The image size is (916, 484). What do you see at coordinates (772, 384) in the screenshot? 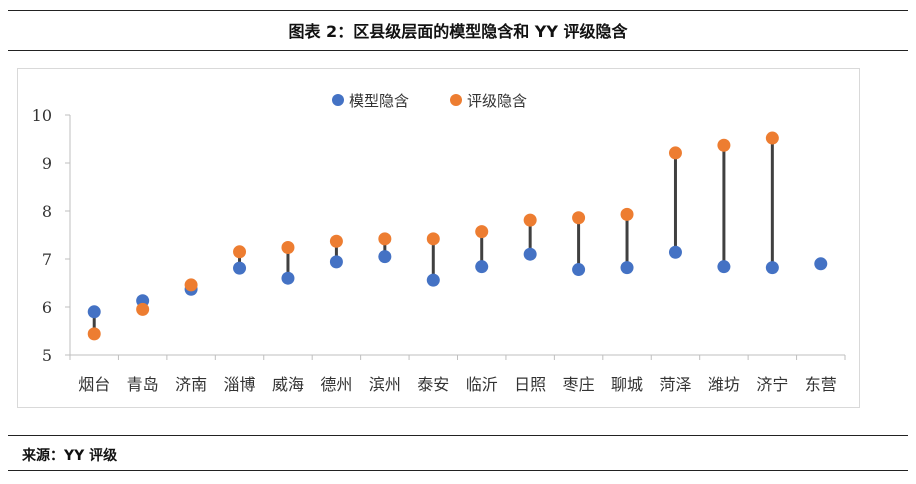
I see `x-tick-label: 济宁` at bounding box center [772, 384].